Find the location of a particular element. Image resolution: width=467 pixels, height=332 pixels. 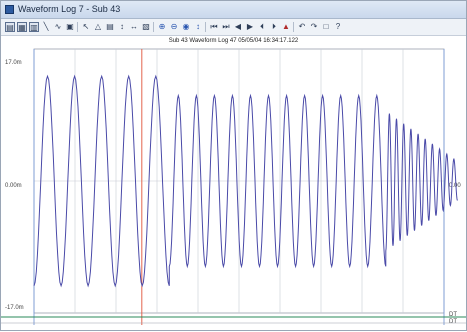

app-icon is located at coordinates (9, 9).